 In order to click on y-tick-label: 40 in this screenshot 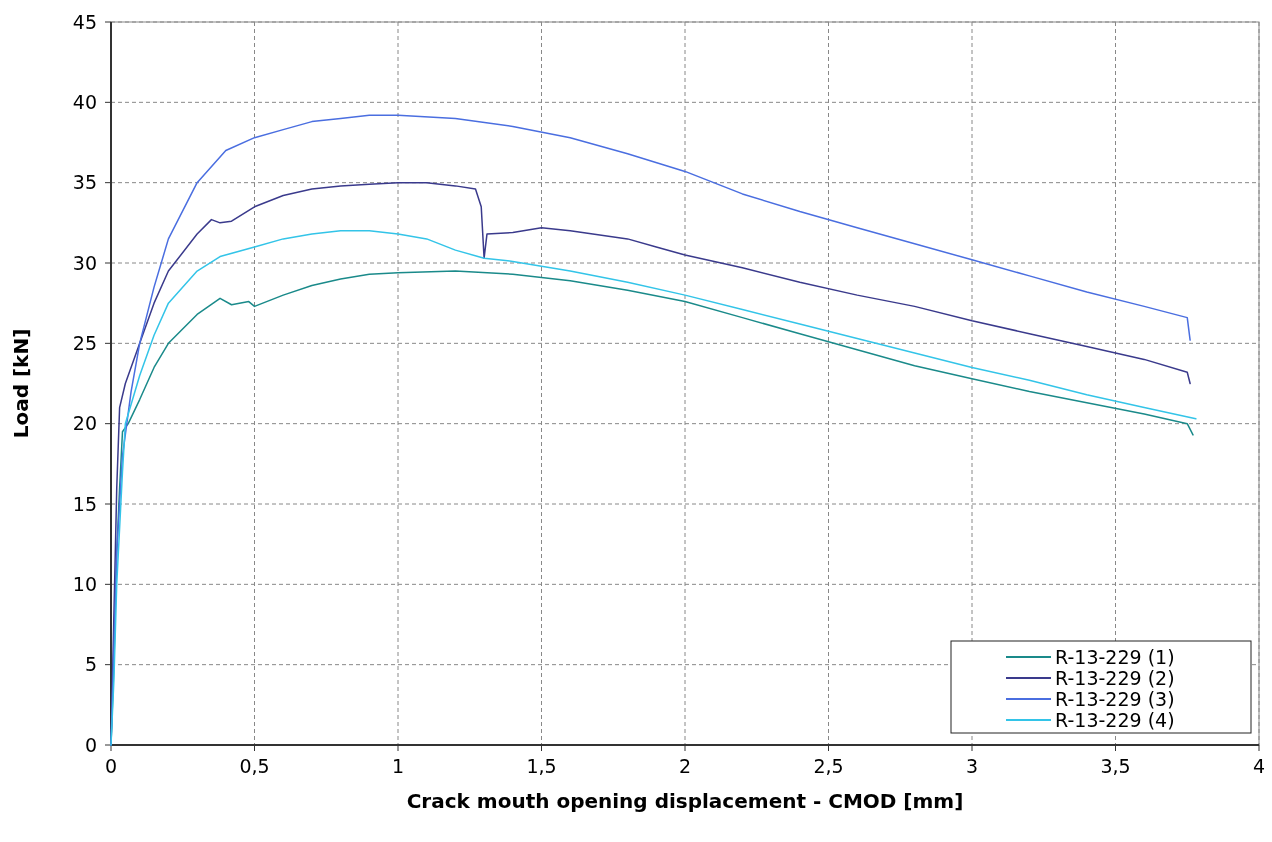, I will do `click(84, 101)`.